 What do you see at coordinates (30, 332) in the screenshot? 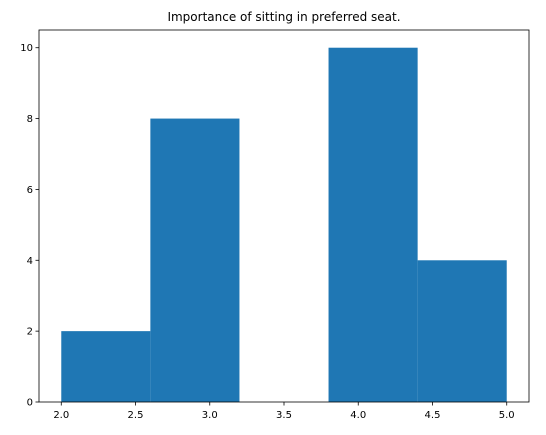
I see `y-tick-label: 2` at bounding box center [30, 332].